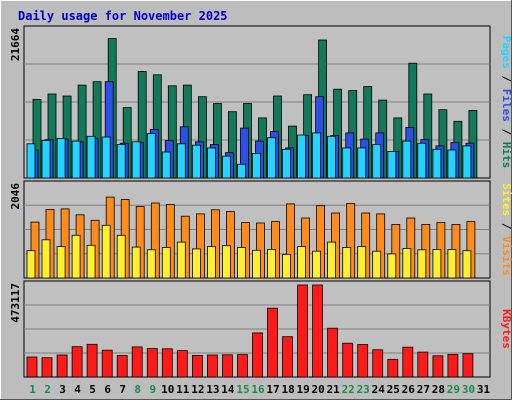 This screenshot has height=400, width=512. I want to click on x-tick-day-29: 29, so click(453, 389).